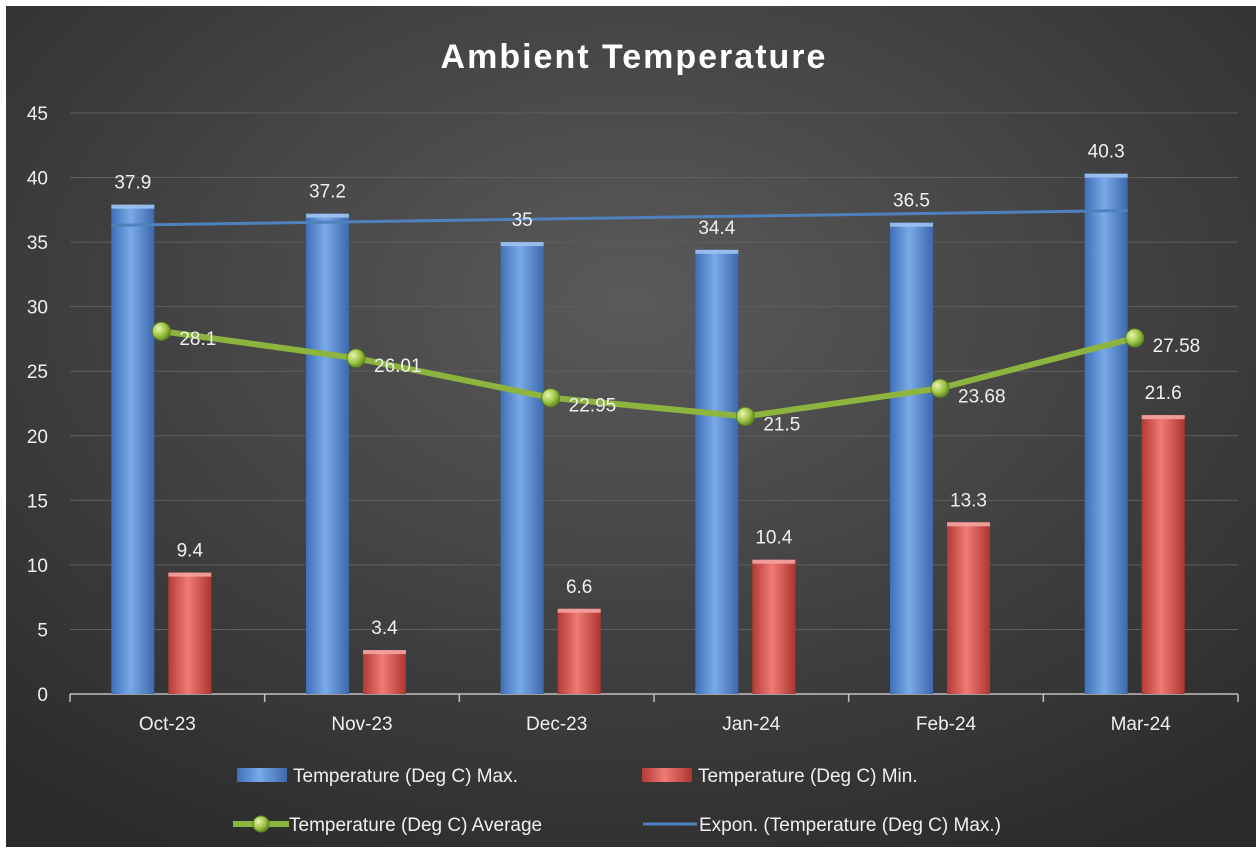 Image resolution: width=1260 pixels, height=860 pixels. What do you see at coordinates (37, 372) in the screenshot?
I see `y-tick-label: 25` at bounding box center [37, 372].